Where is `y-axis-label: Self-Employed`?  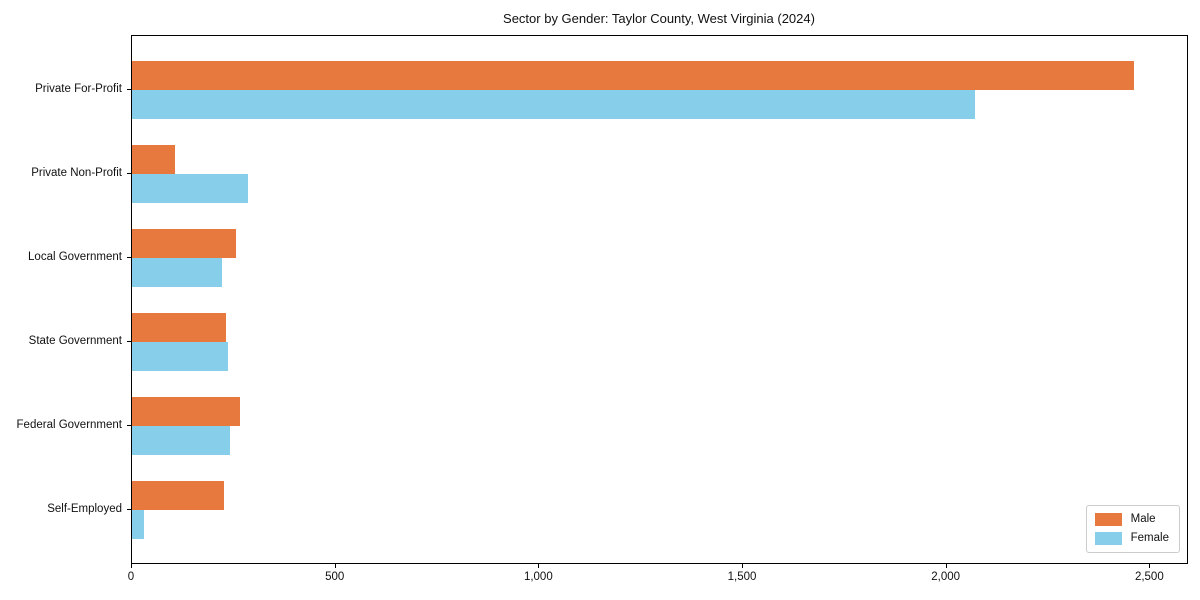
y-axis-label: Self-Employed is located at coordinates (84, 509).